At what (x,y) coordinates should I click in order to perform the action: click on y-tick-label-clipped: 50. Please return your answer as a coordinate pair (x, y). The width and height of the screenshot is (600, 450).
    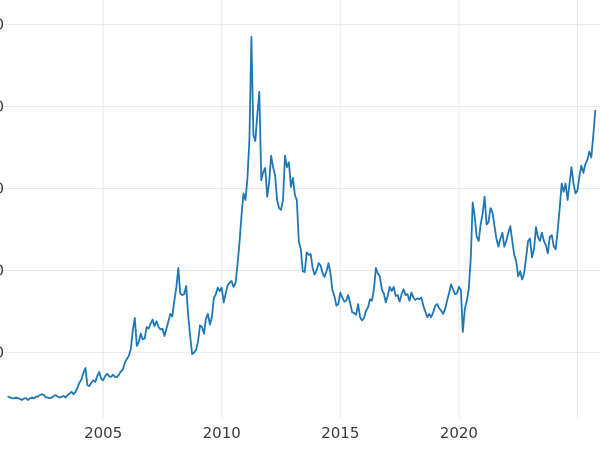
    Looking at the image, I should click on (2, 25).